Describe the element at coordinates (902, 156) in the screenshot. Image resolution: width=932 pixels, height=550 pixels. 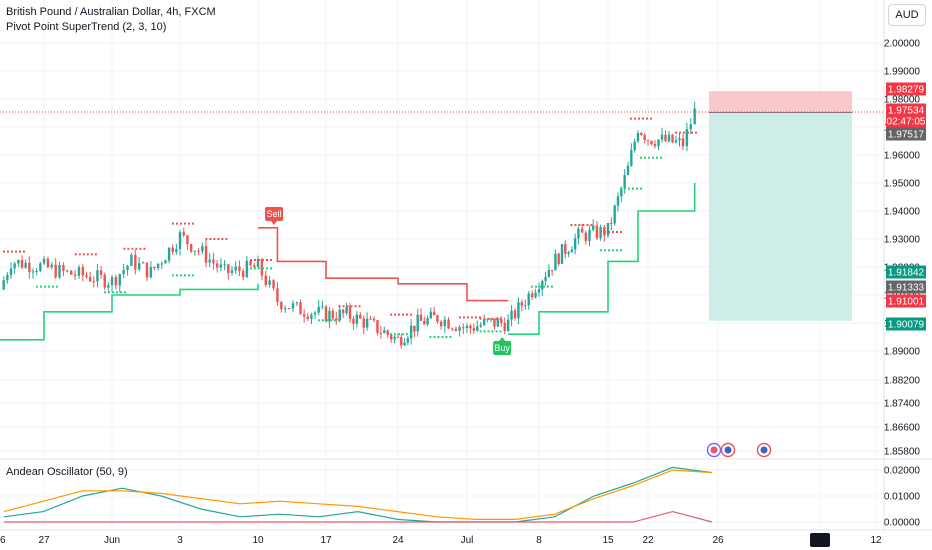
I see `price-axis-tick: 1.96000` at that location.